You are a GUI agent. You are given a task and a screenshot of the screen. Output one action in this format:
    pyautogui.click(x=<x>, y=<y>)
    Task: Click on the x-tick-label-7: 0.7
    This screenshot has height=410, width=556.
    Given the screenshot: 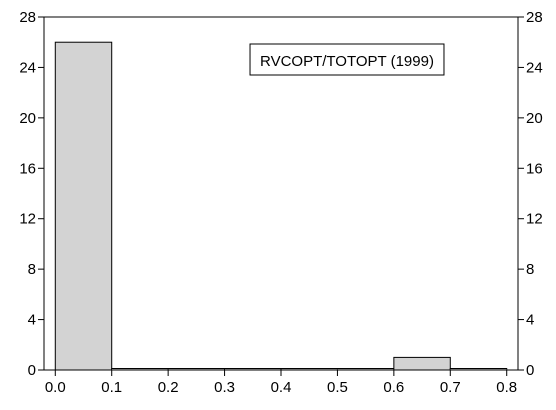 What is the action you would take?
    pyautogui.click(x=450, y=387)
    